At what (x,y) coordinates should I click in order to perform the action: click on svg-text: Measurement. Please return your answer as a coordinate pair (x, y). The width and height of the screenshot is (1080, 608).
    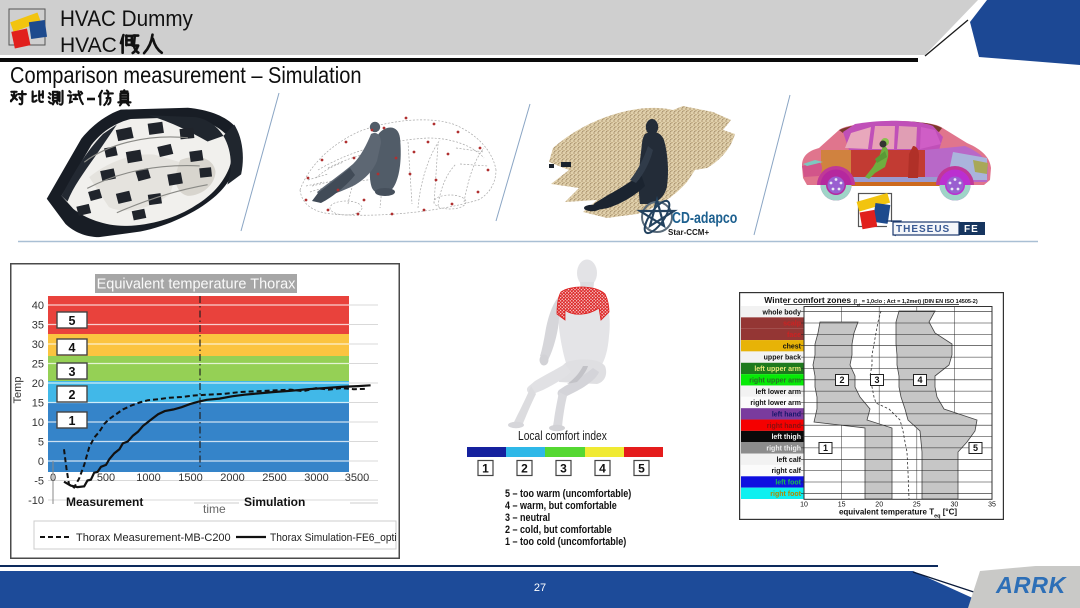
    Looking at the image, I should click on (104, 502).